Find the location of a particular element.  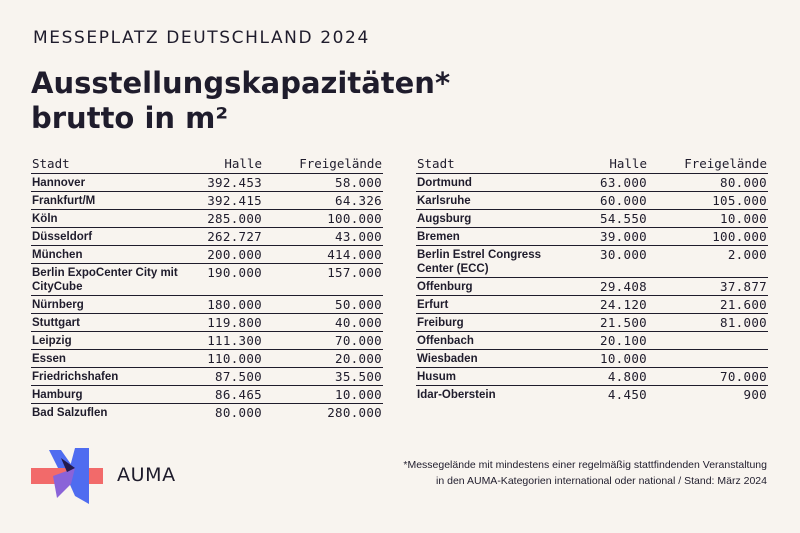

logo-shape-dark-notch is located at coordinates (68, 465).